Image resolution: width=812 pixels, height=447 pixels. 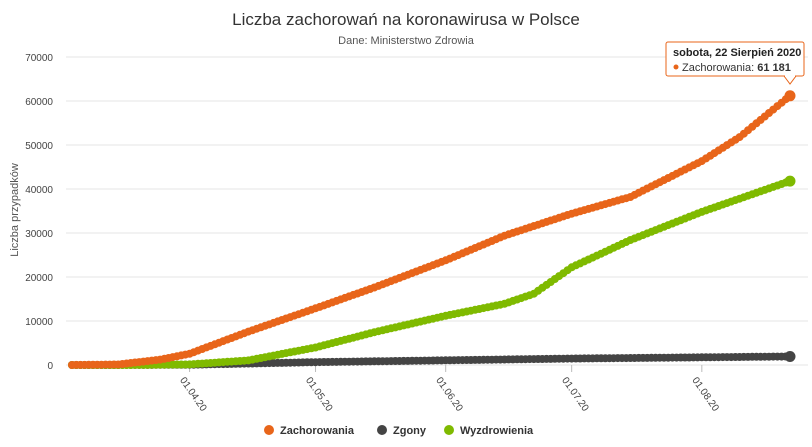 What do you see at coordinates (39, 146) in the screenshot?
I see `y-tick-label: 50000` at bounding box center [39, 146].